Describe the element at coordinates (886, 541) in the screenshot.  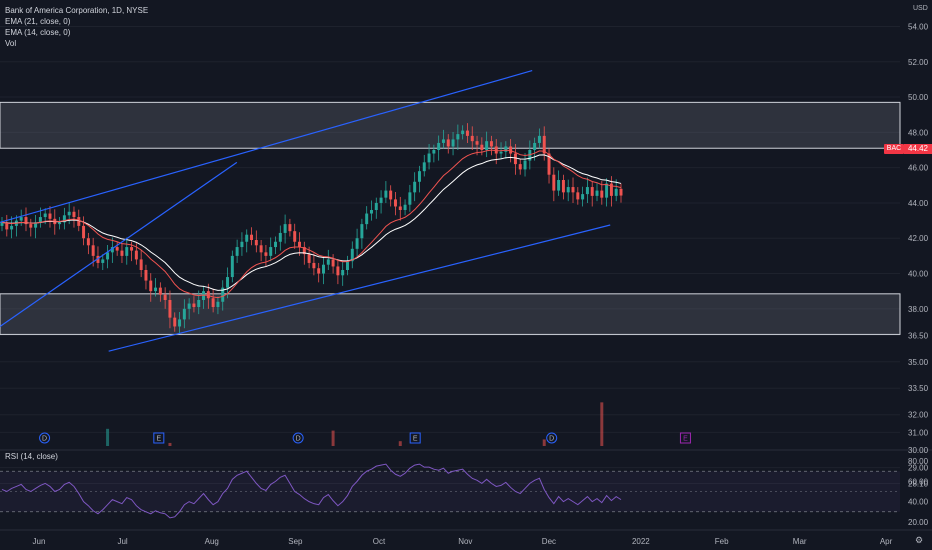
I see `time-tick-label: Apr` at that location.